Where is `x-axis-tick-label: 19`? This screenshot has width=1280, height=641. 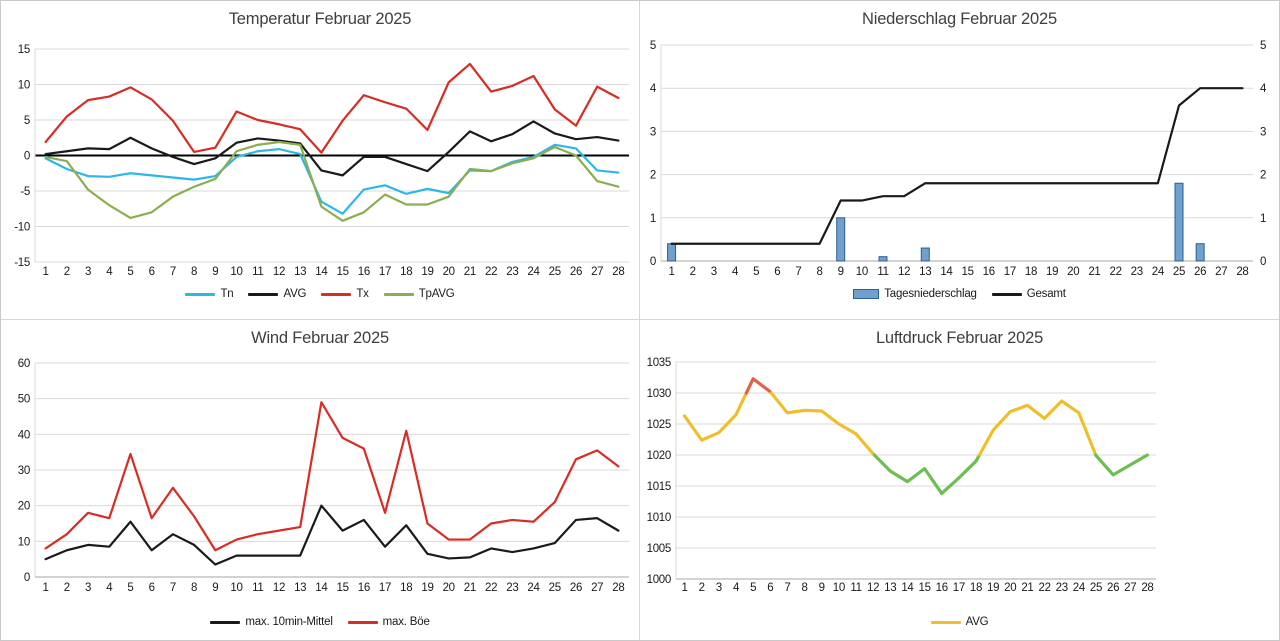 x-axis-tick-label: 19 is located at coordinates (993, 588).